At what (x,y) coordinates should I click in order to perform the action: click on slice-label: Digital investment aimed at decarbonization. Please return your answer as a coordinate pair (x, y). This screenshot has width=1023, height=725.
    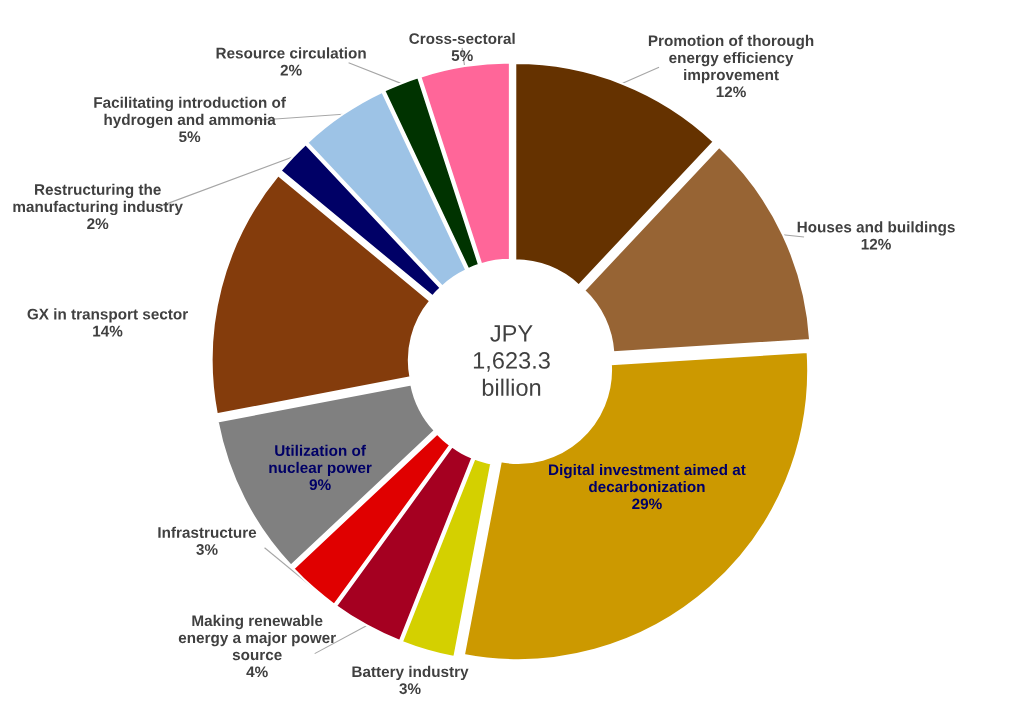
    Looking at the image, I should click on (647, 478).